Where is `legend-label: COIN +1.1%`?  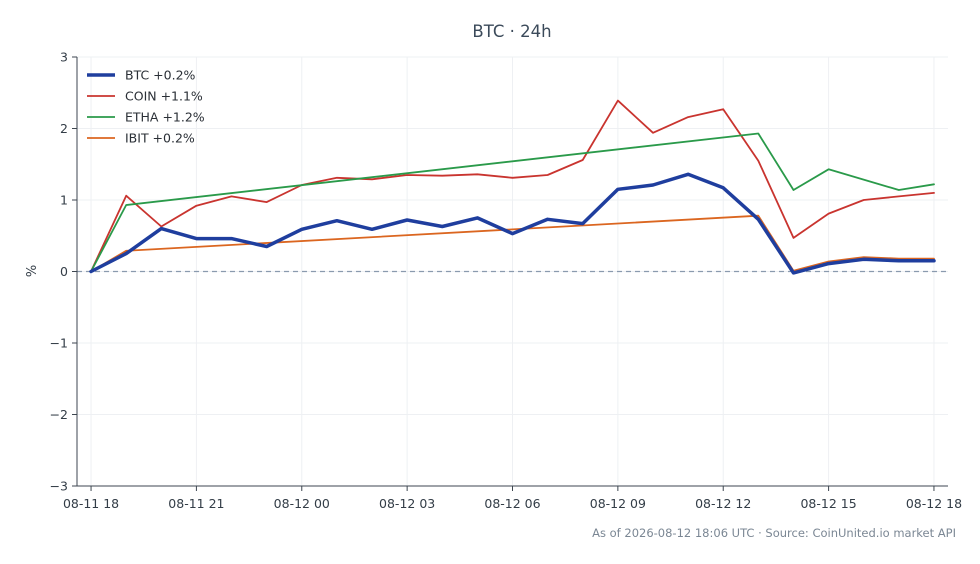
legend-label: COIN +1.1% is located at coordinates (164, 96).